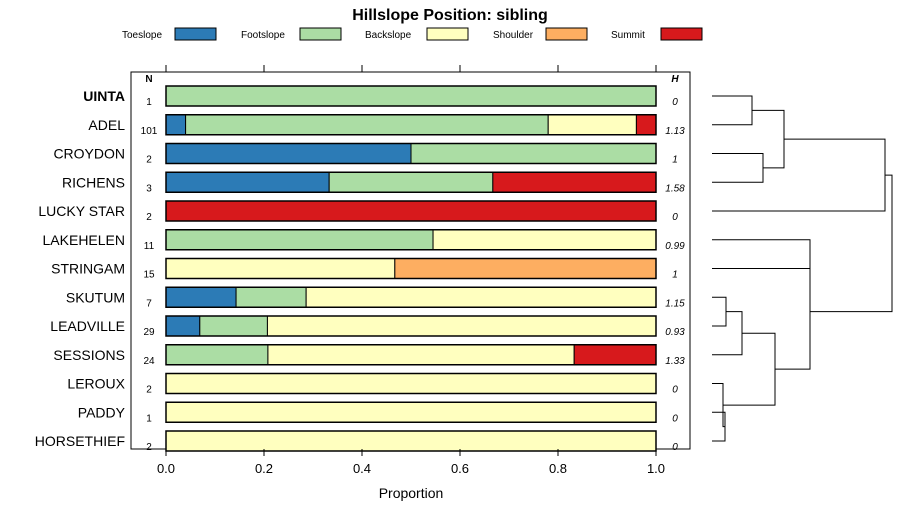 Image resolution: width=900 pixels, height=520 pixels. What do you see at coordinates (95, 297) in the screenshot?
I see `row-label: SKUTUM` at bounding box center [95, 297].